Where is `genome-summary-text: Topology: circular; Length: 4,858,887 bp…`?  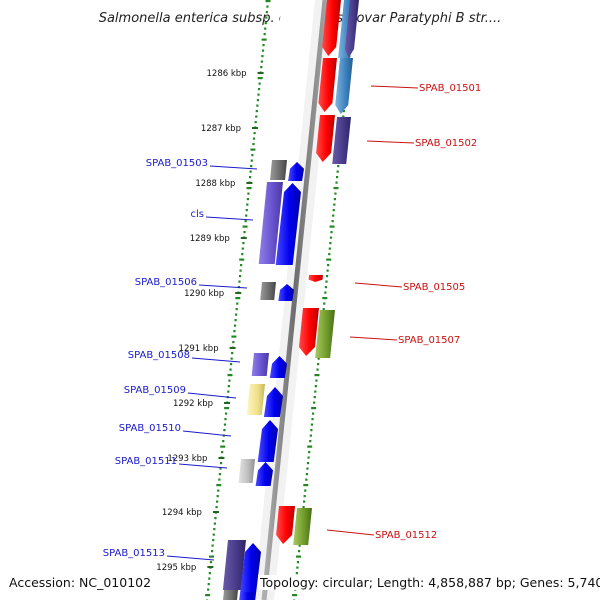
genome-summary-text: Topology: circular; Length: 4,858,887 bp… is located at coordinates (429, 582).